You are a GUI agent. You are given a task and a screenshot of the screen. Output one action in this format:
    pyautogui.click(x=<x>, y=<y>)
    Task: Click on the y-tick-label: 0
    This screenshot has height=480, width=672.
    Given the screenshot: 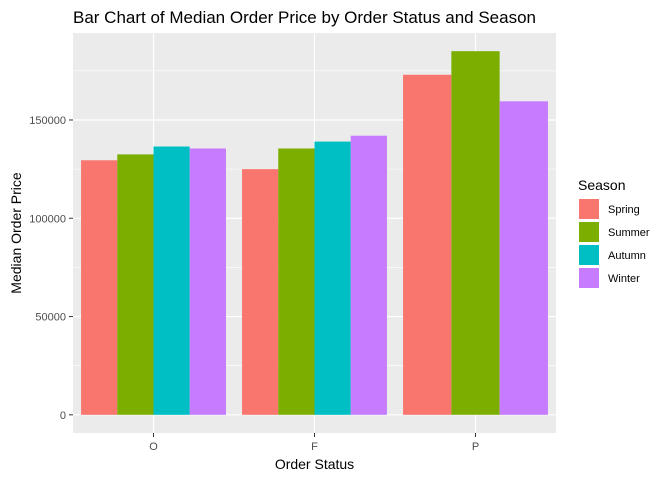 What is the action you would take?
    pyautogui.click(x=63, y=416)
    